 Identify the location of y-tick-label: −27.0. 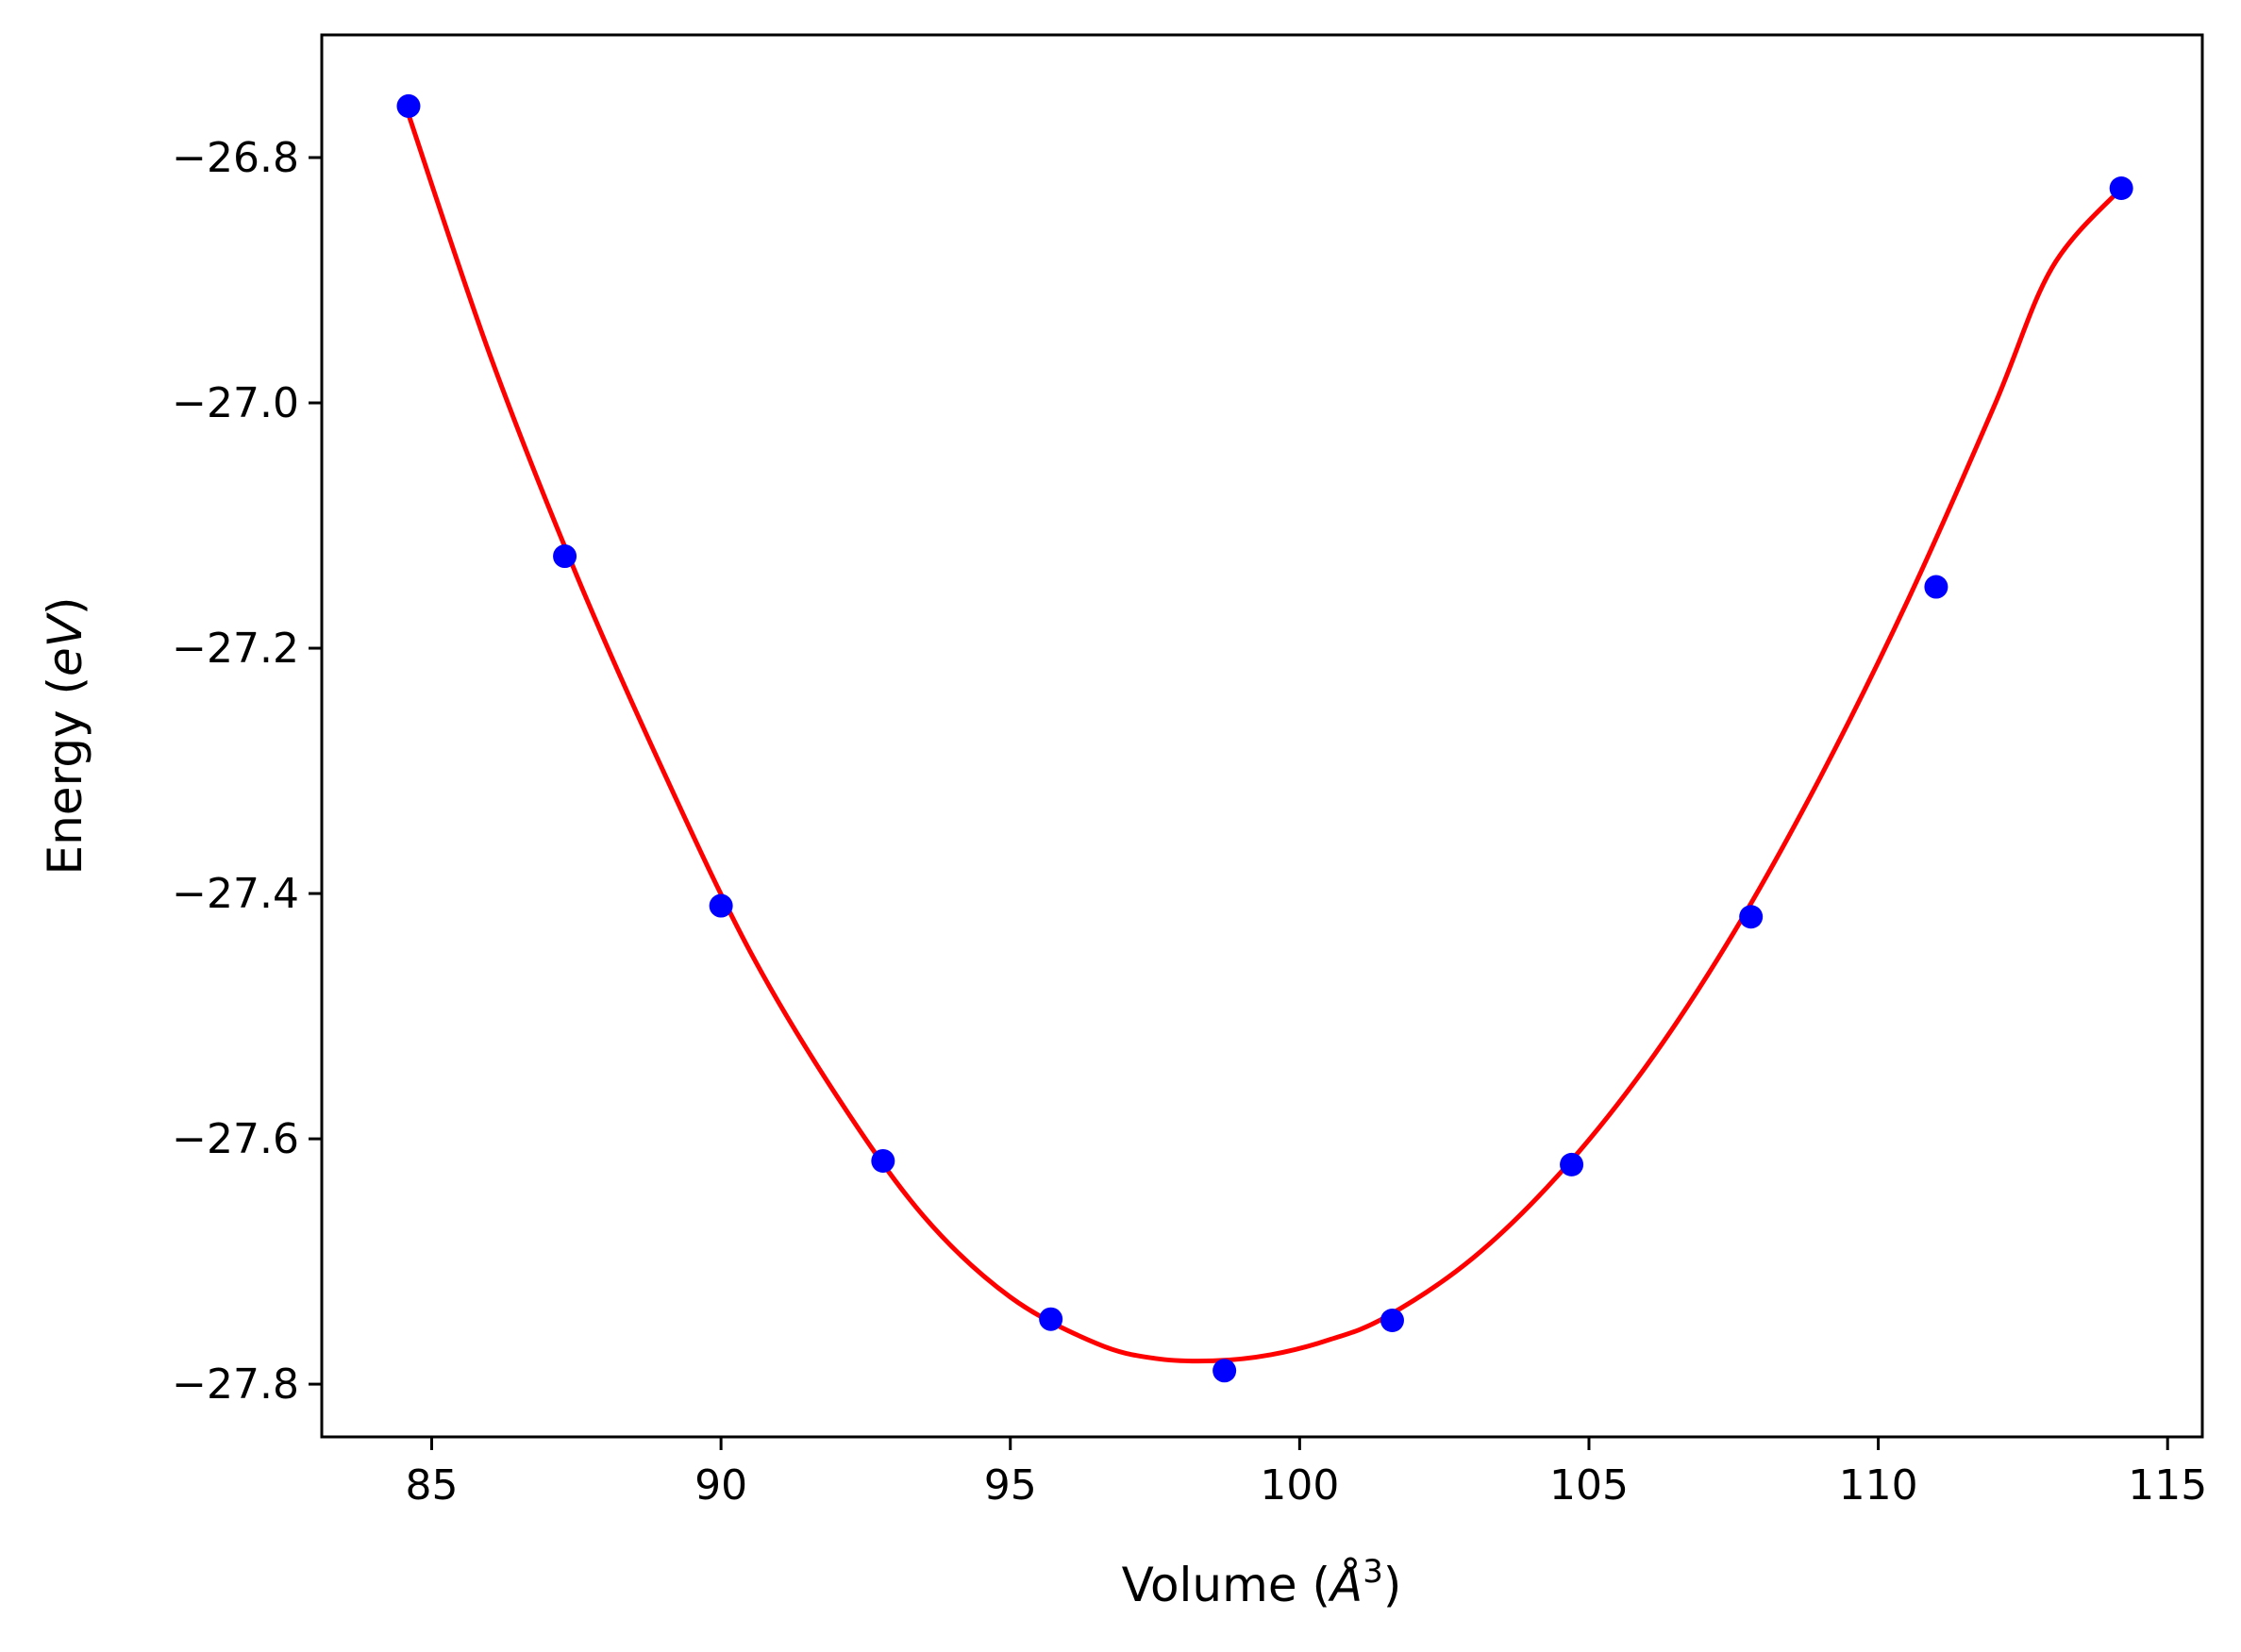
(235, 403).